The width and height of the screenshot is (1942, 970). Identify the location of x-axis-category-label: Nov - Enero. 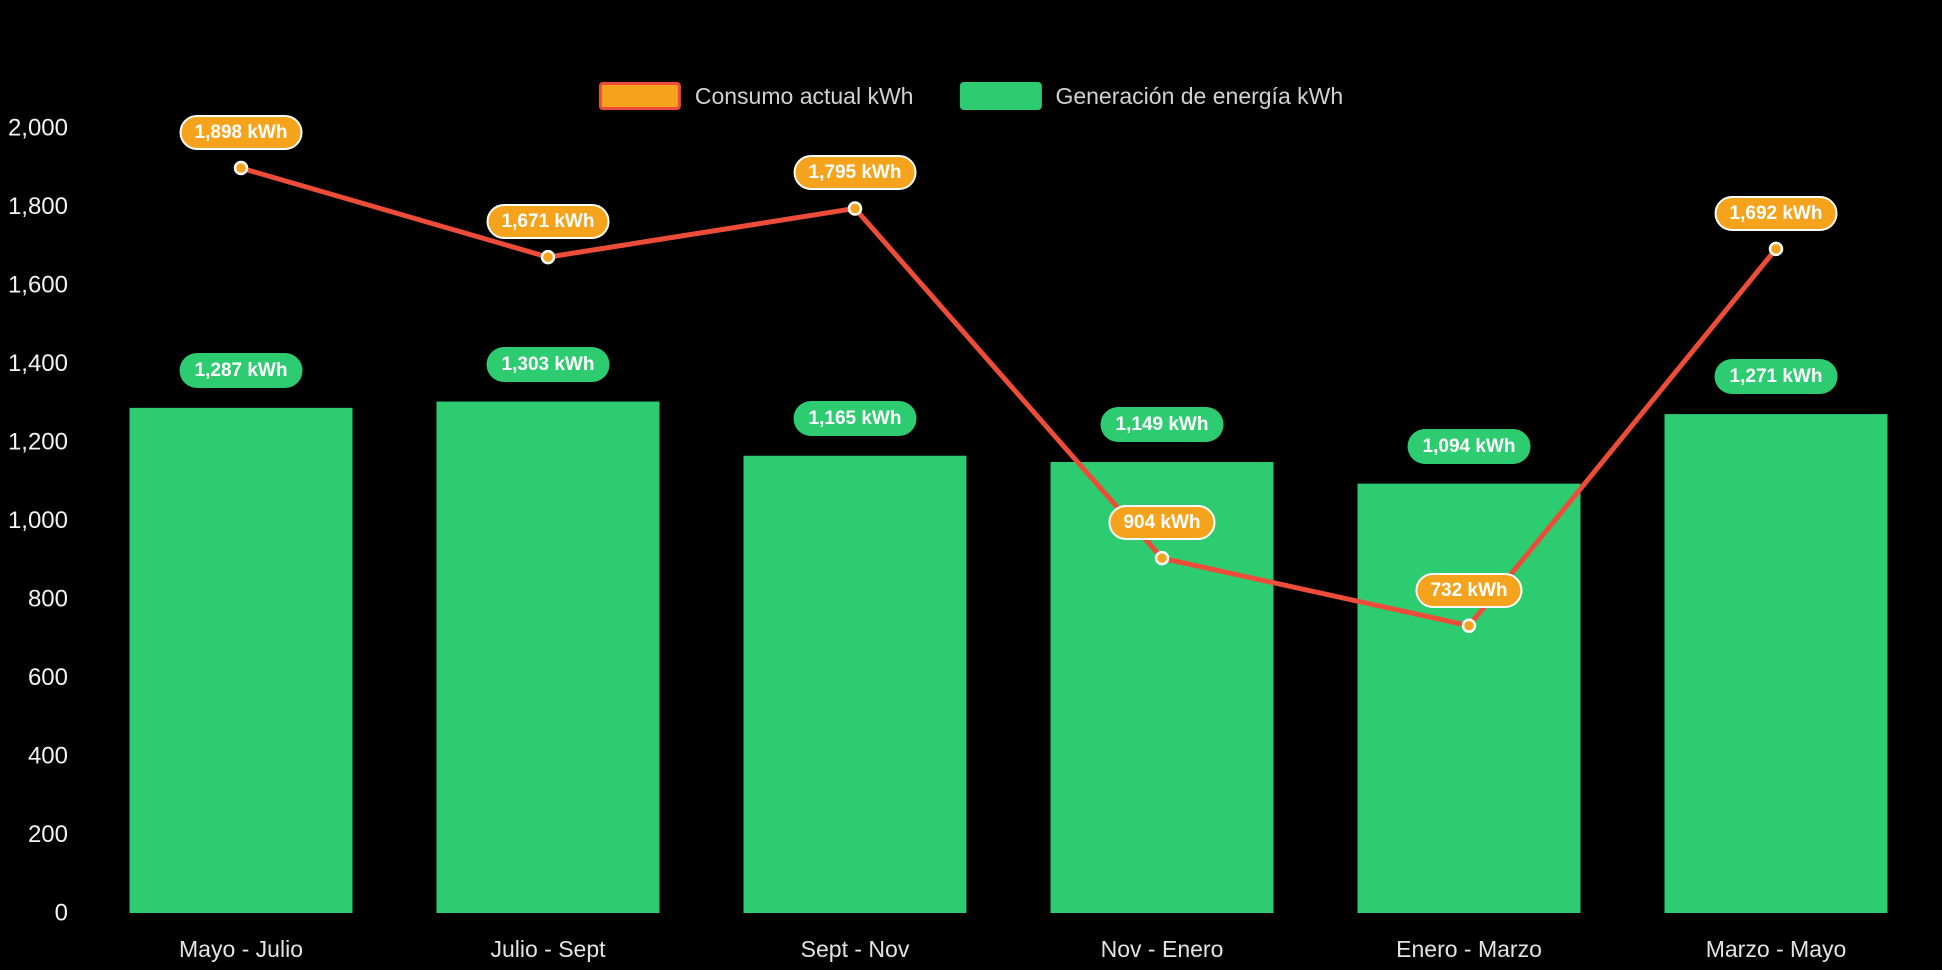
(1162, 949).